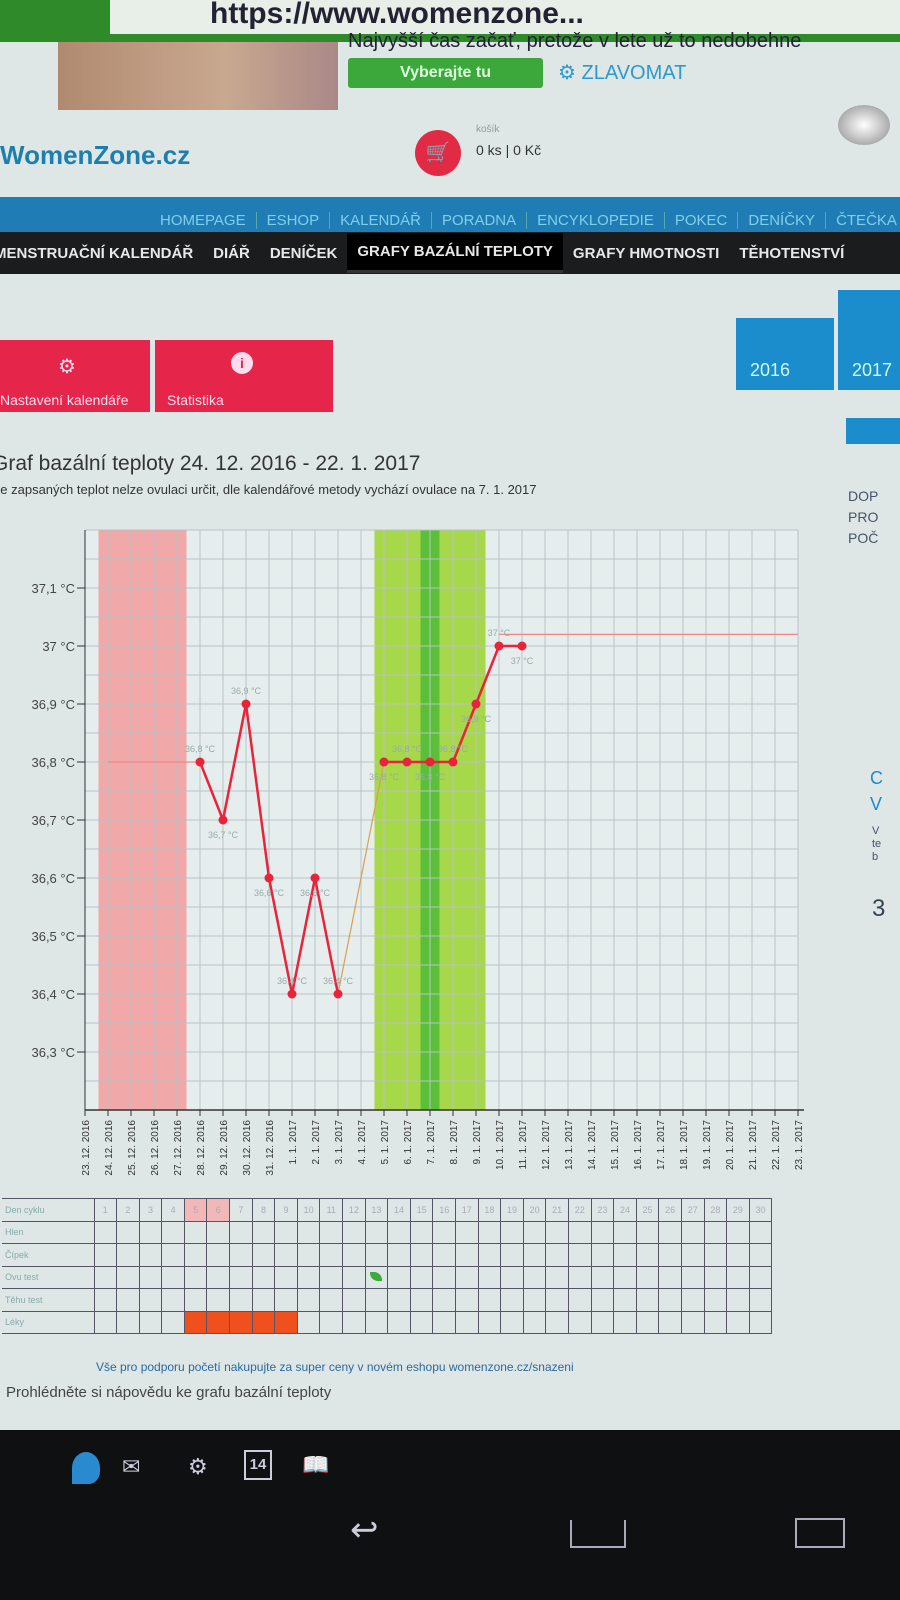  Describe the element at coordinates (438, 153) in the screenshot. I see `cart-icon: 🛒` at that location.